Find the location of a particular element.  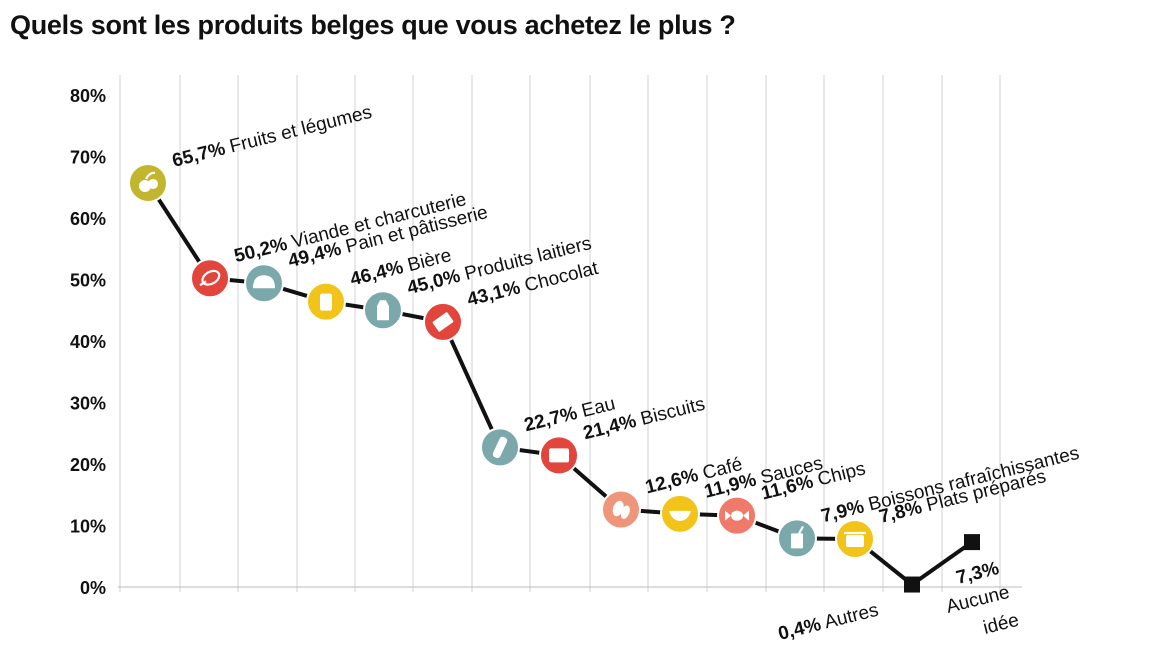

data-label: 65,7% Fruits et légumes is located at coordinates (272, 137).